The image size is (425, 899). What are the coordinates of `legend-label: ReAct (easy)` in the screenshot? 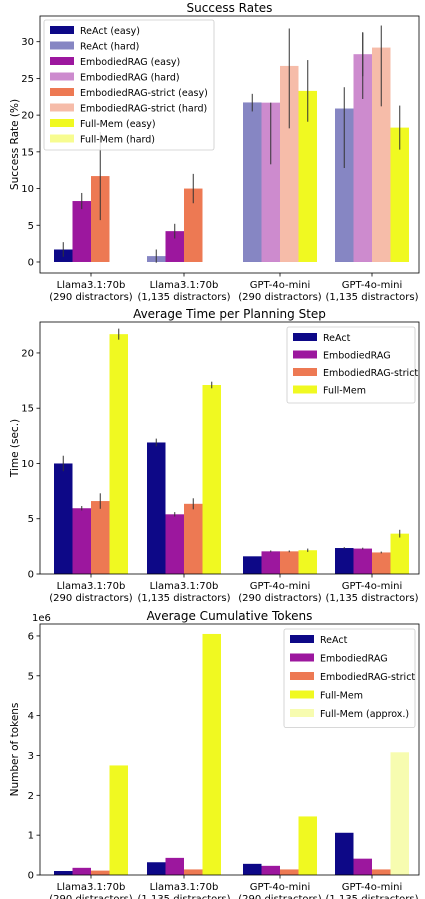 It's located at (110, 31).